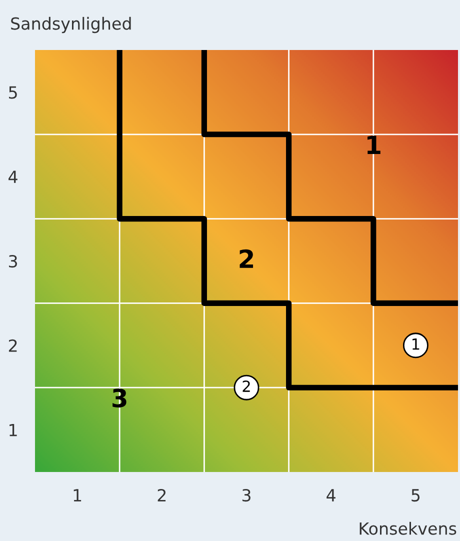  What do you see at coordinates (416, 344) in the screenshot?
I see `annotation: 1` at bounding box center [416, 344].